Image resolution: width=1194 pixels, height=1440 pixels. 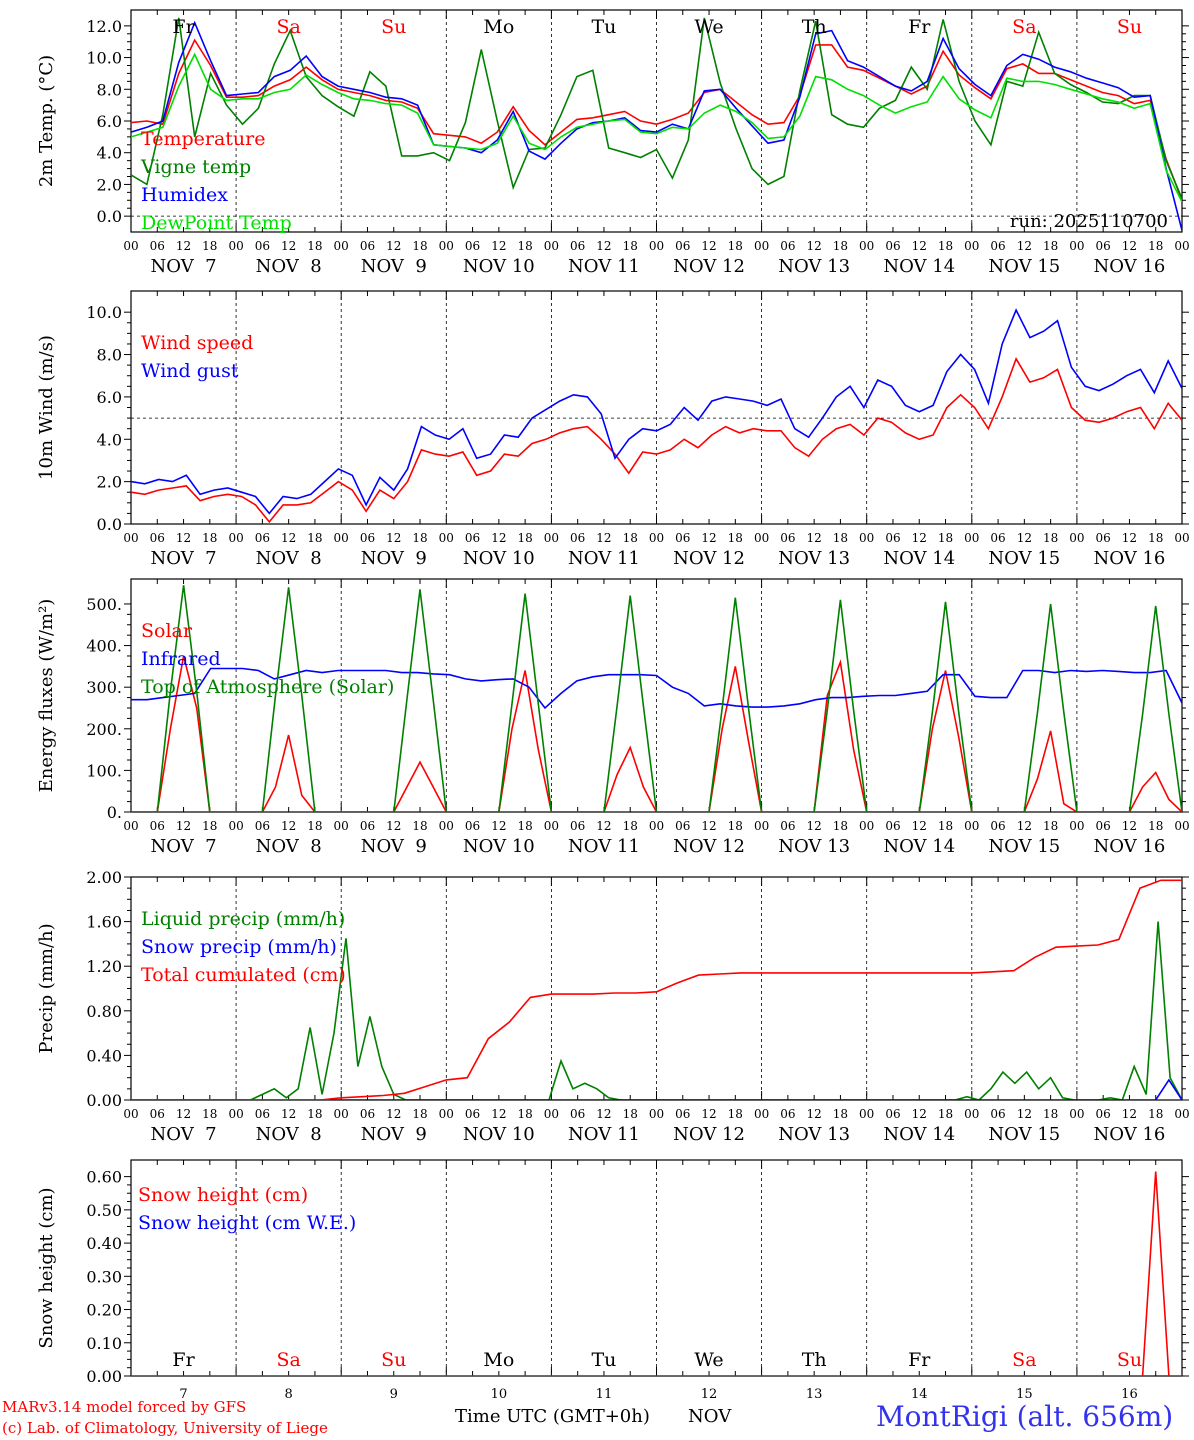 I want to click on x-date-label: NOV 11, so click(x=604, y=1134).